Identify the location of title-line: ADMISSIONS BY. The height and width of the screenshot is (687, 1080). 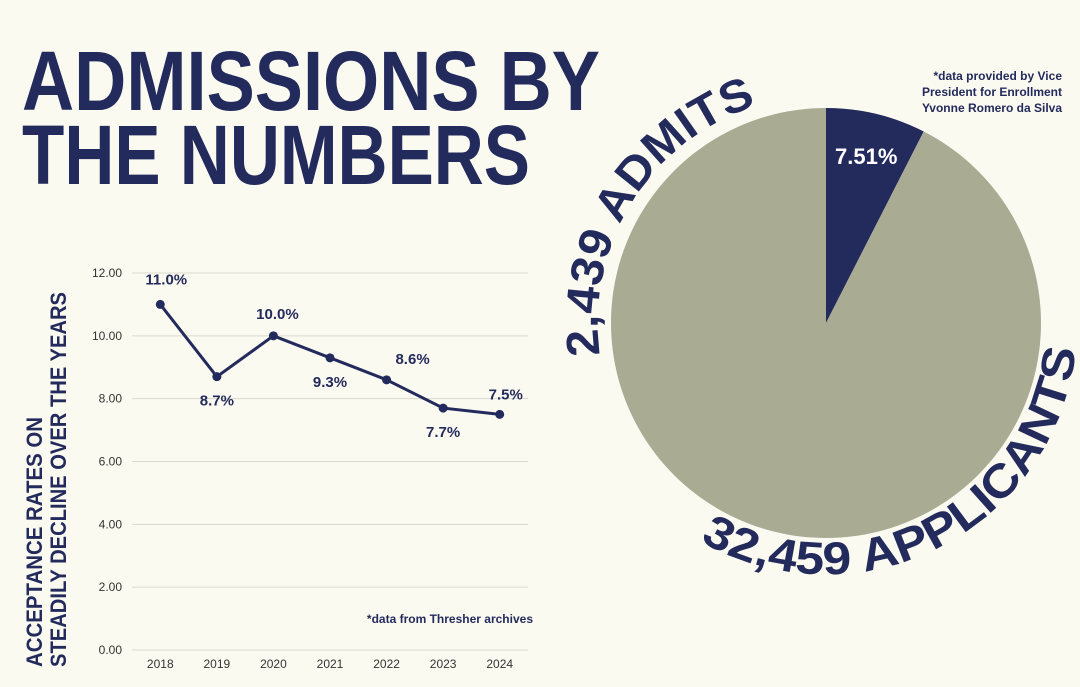
(311, 81).